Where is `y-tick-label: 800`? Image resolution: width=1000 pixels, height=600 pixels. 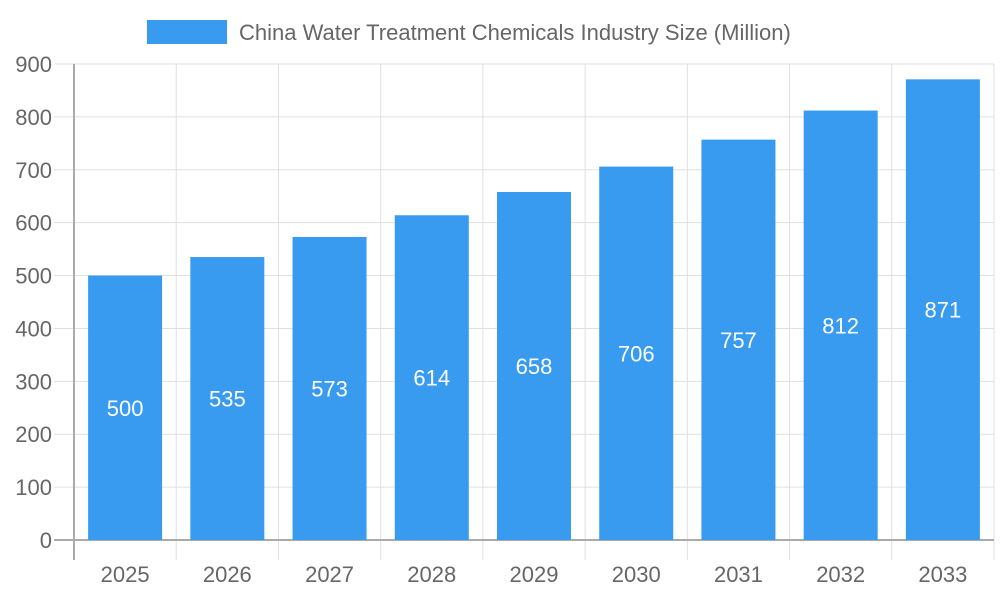
y-tick-label: 800 is located at coordinates (33, 117).